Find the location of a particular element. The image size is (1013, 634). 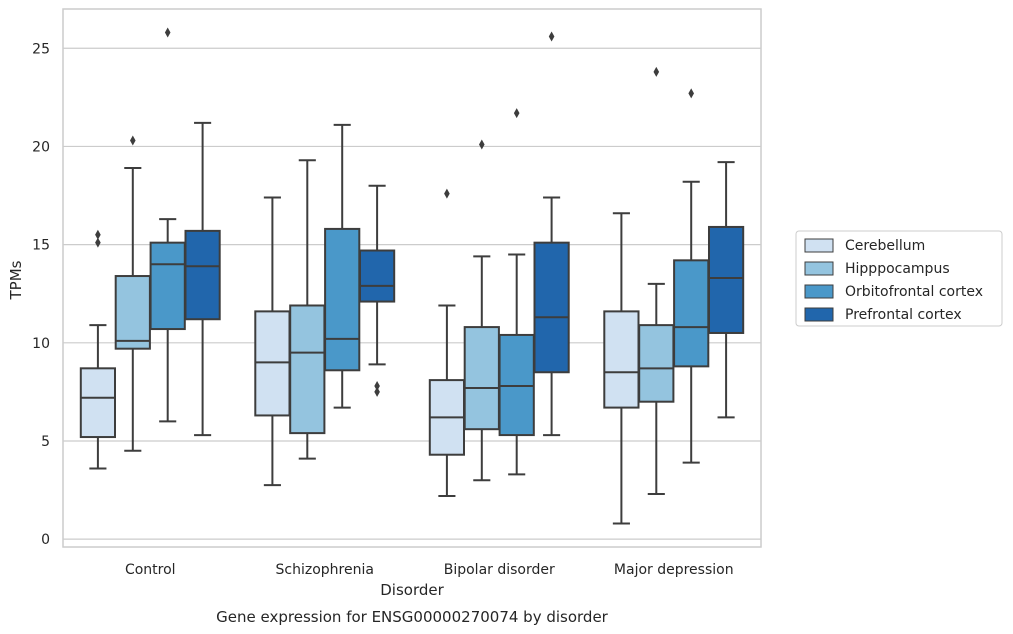

y-tick-label: 10 is located at coordinates (41, 344).